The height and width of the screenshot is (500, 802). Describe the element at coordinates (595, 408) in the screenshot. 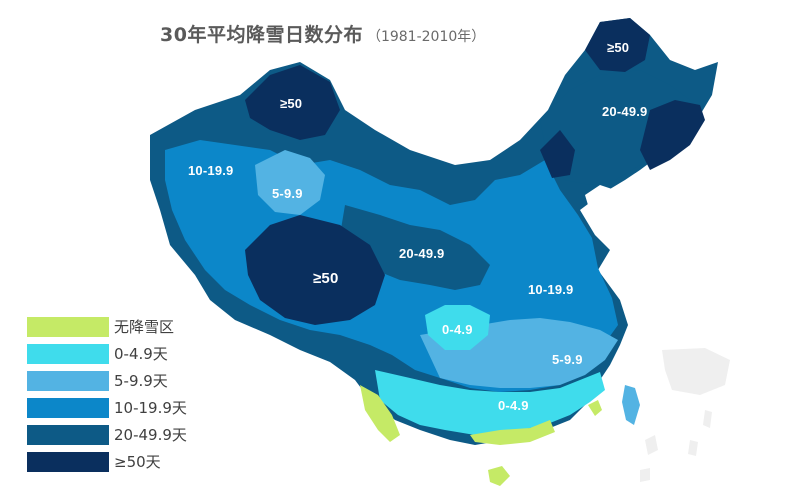

I see `region-no-snow-coast` at that location.